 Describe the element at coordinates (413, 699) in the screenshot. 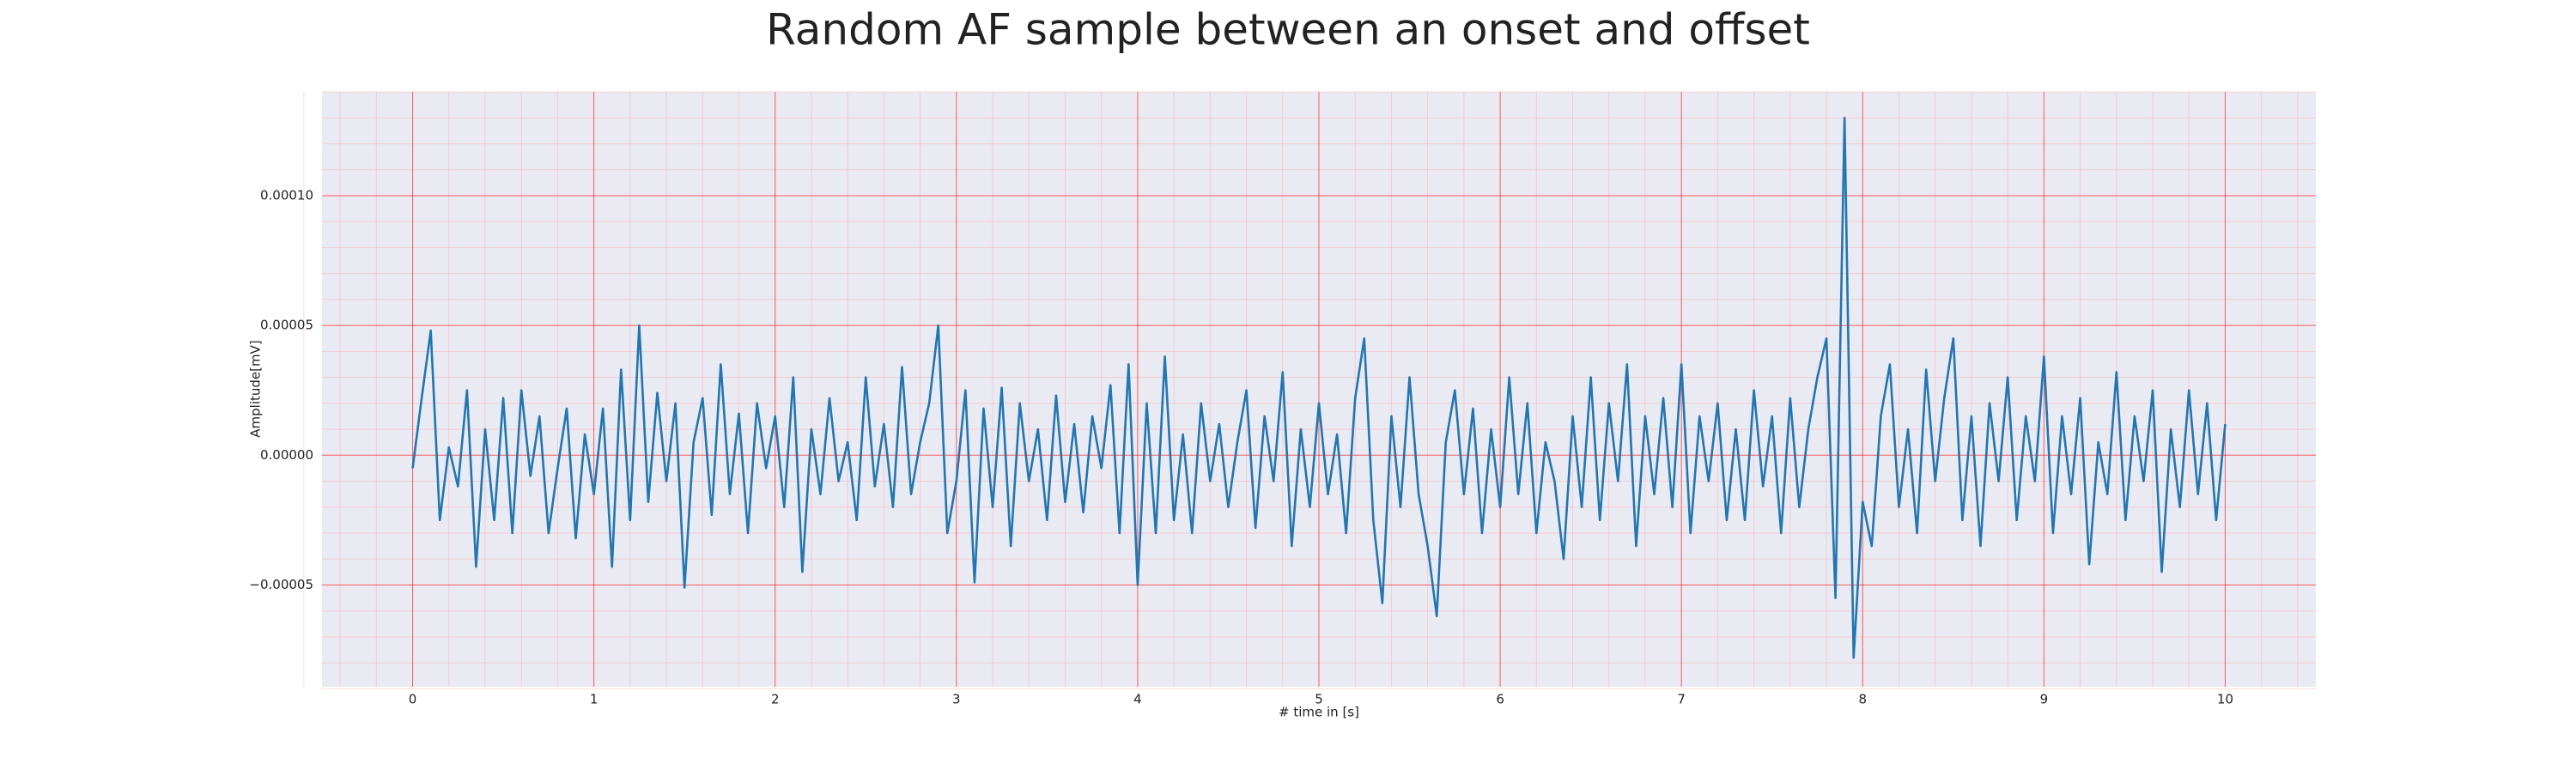

I see `x-tick-label: 0` at that location.